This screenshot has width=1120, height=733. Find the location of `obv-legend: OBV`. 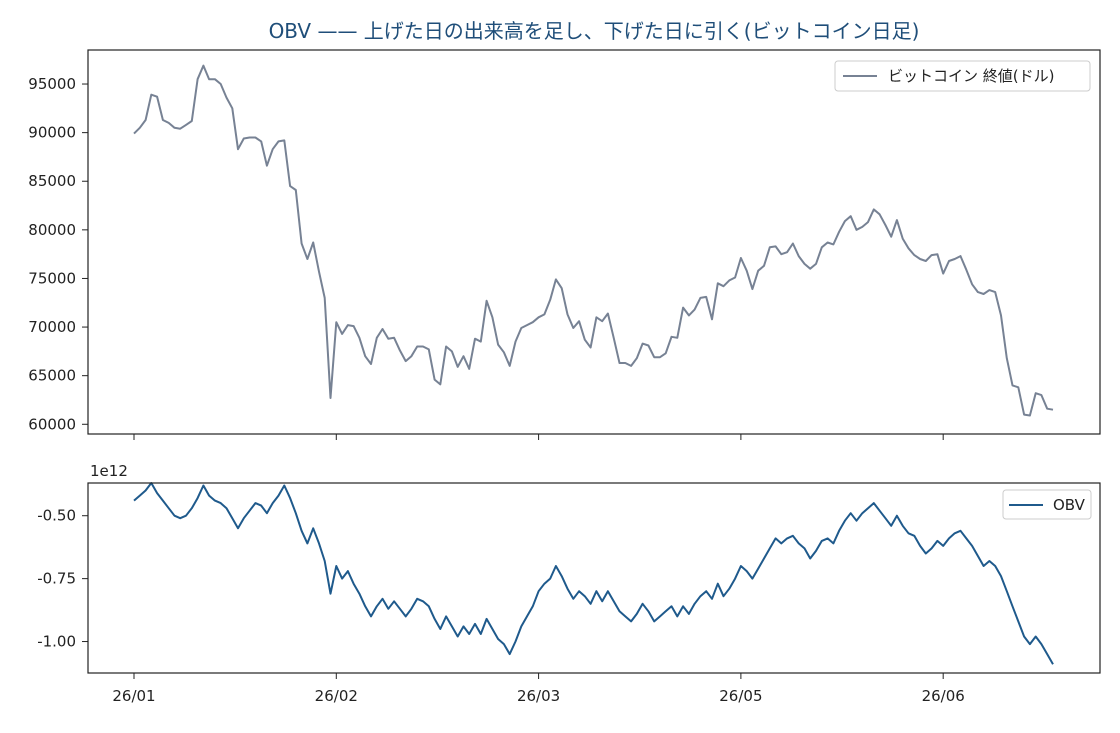

obv-legend: OBV is located at coordinates (1047, 504).